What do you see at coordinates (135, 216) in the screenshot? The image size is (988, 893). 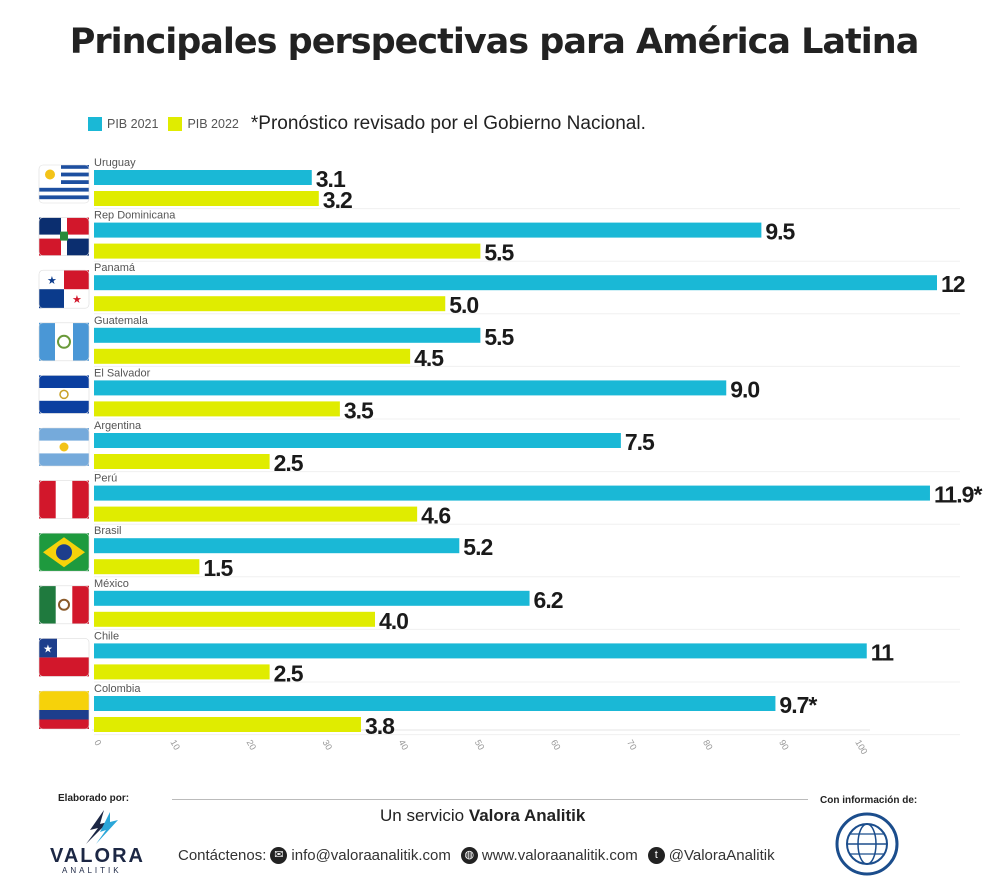 I see `category-label: Rep Dominicana` at bounding box center [135, 216].